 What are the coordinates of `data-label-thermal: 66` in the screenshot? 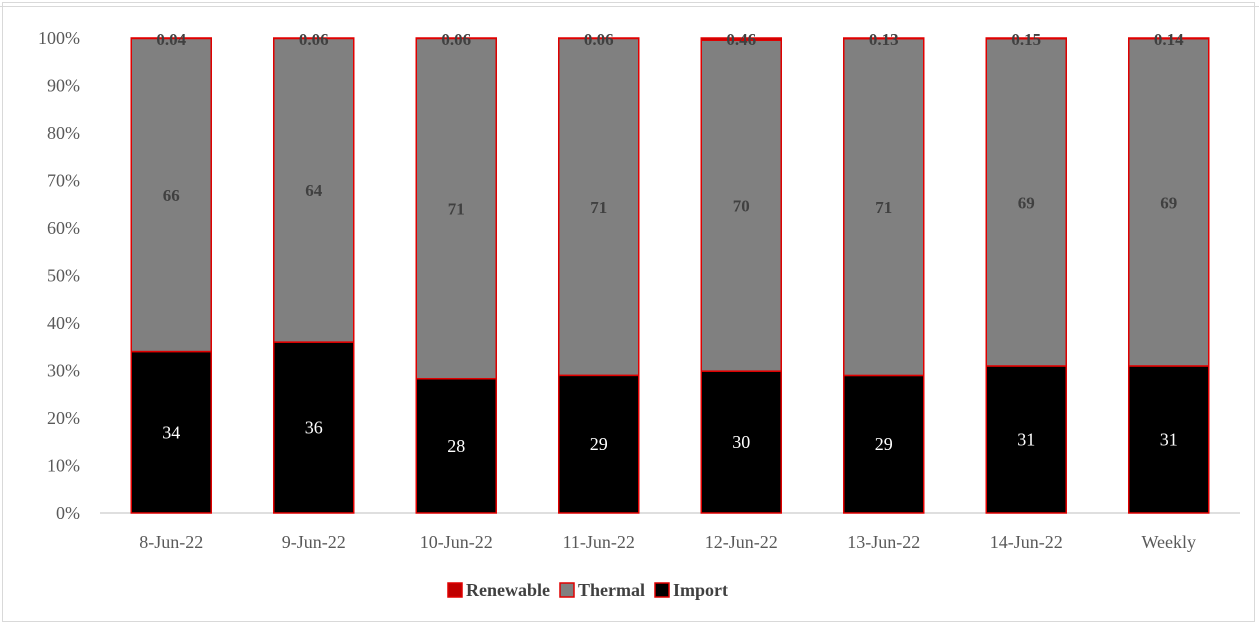 It's located at (171, 195).